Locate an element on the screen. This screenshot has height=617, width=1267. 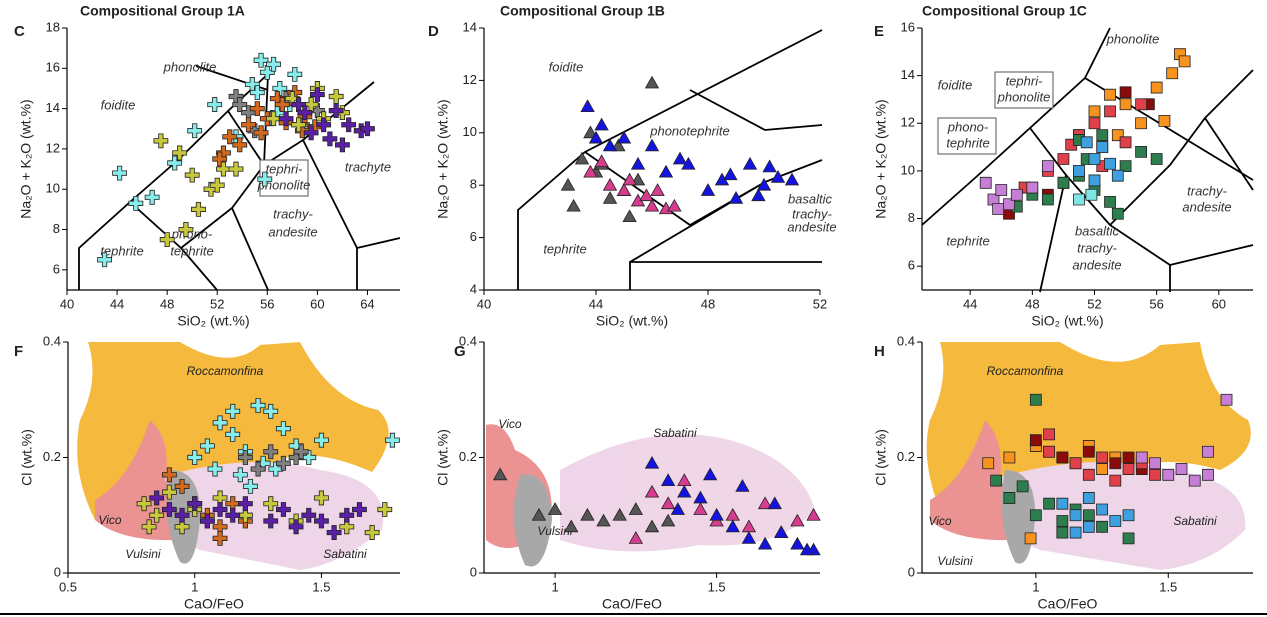
panel-letter: D is located at coordinates (433, 31).